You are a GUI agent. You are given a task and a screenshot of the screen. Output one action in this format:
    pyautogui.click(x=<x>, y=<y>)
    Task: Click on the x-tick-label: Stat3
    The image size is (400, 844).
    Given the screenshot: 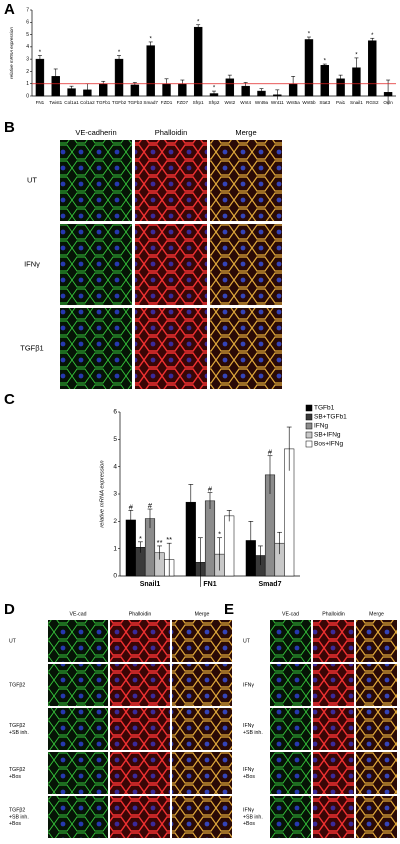 What is the action you would take?
    pyautogui.click(x=324, y=102)
    